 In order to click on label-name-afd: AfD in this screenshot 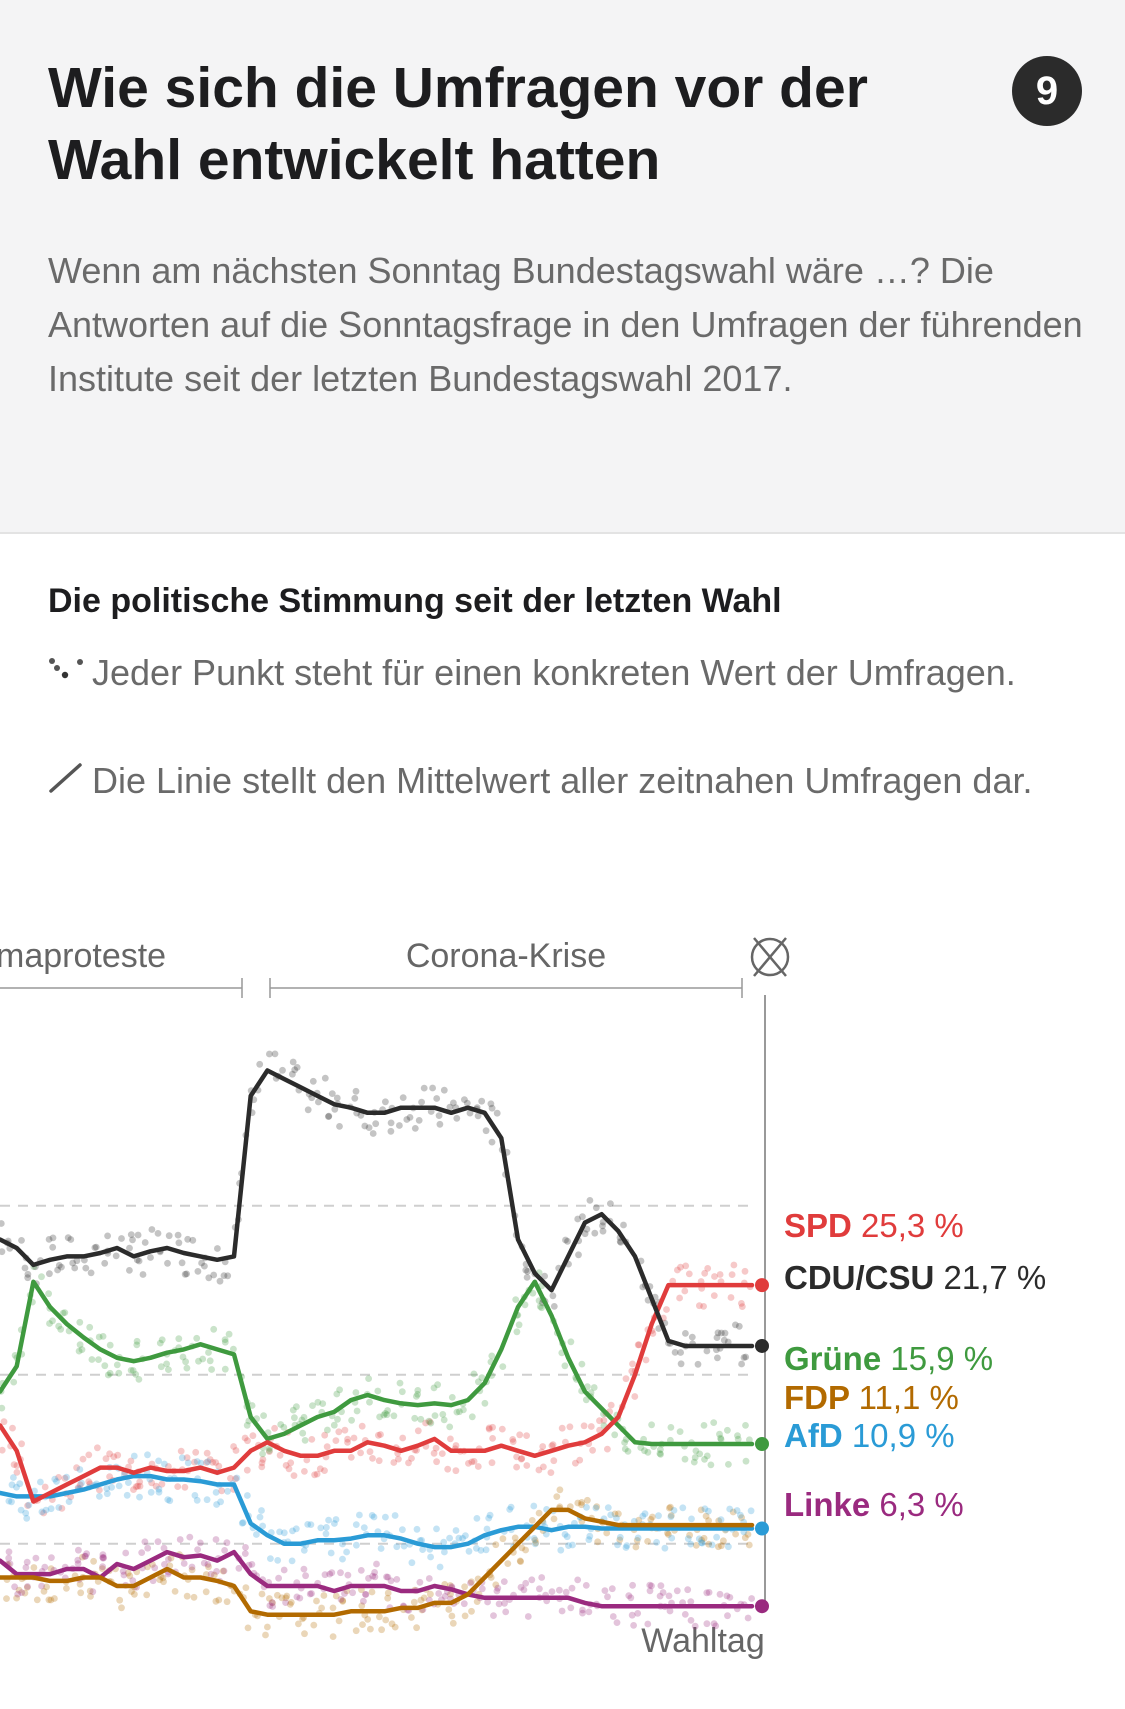, I will do `click(818, 1435)`.